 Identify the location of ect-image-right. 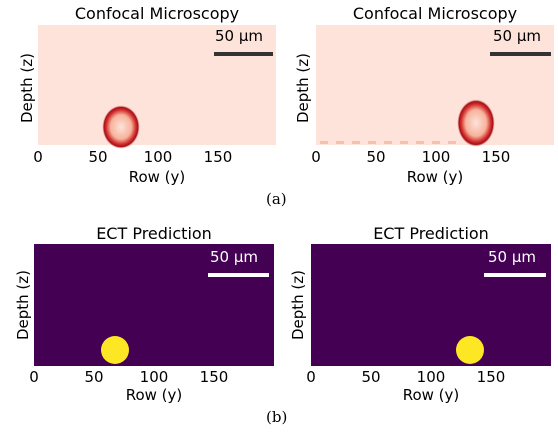
(431, 305).